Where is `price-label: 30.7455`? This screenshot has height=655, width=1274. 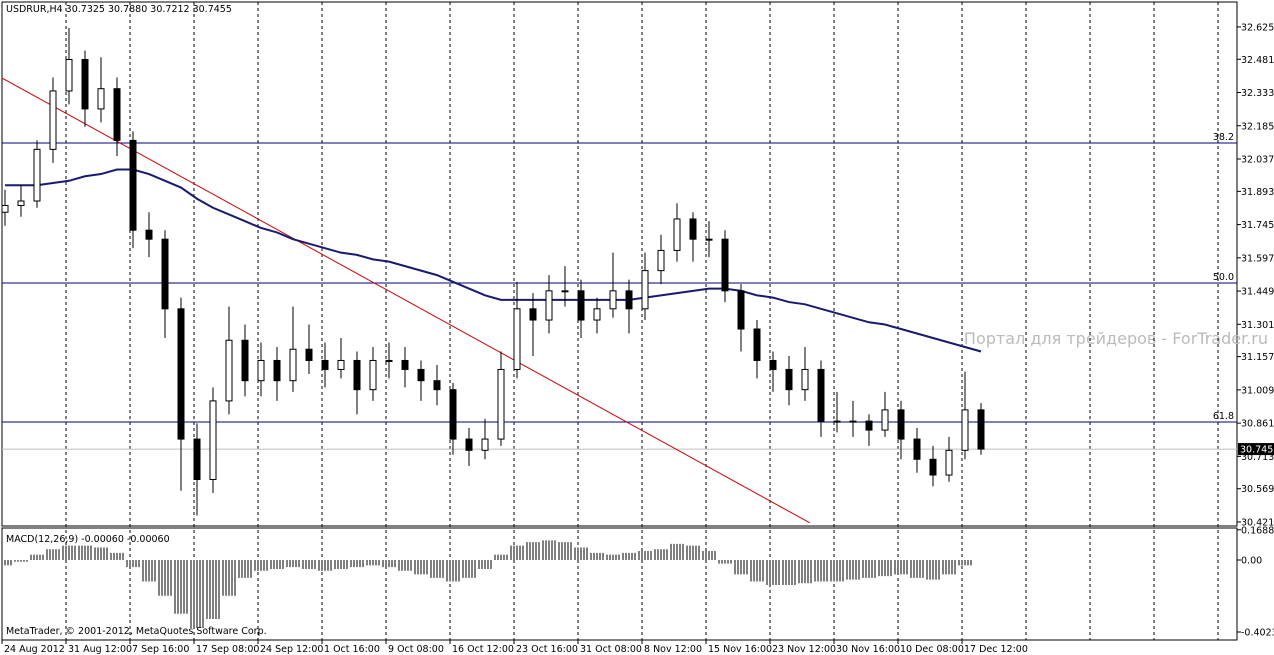 price-label: 30.7455 is located at coordinates (1257, 450).